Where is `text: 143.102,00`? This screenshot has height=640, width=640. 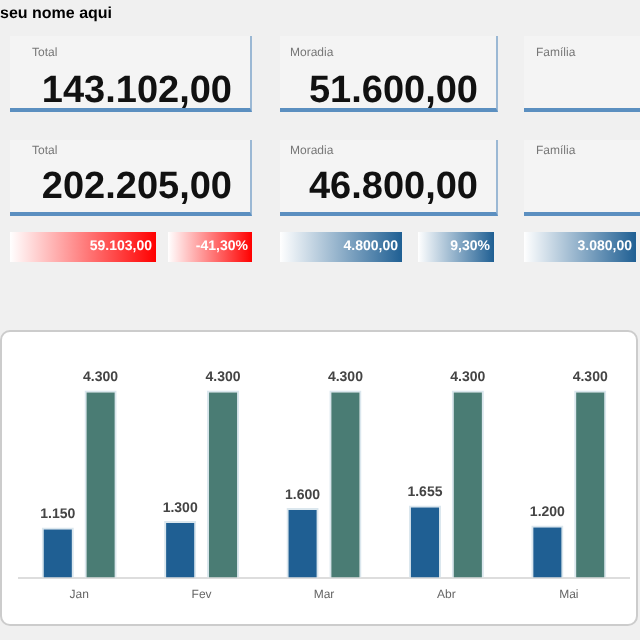 text: 143.102,00 is located at coordinates (136, 91).